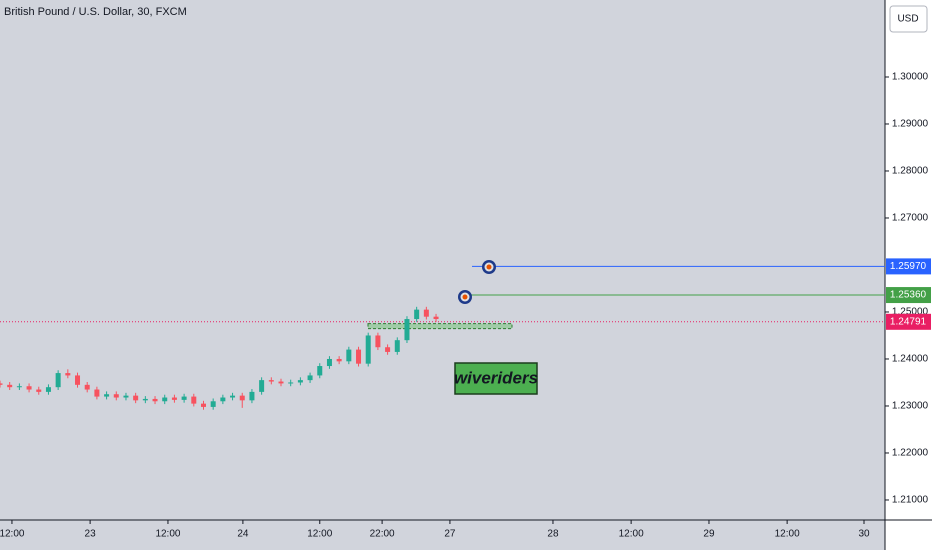 The width and height of the screenshot is (932, 550). I want to click on y-tick-label: 1.28000, so click(910, 171).